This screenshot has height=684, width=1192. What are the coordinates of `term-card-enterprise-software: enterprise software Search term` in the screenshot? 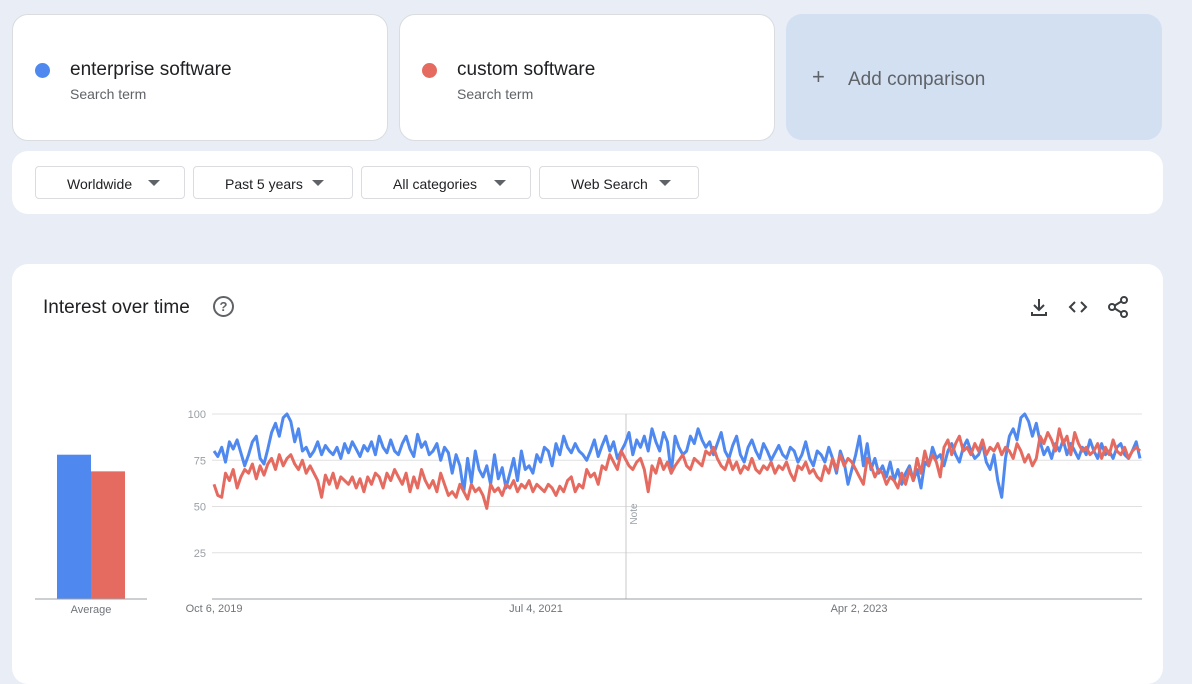 It's located at (200, 77).